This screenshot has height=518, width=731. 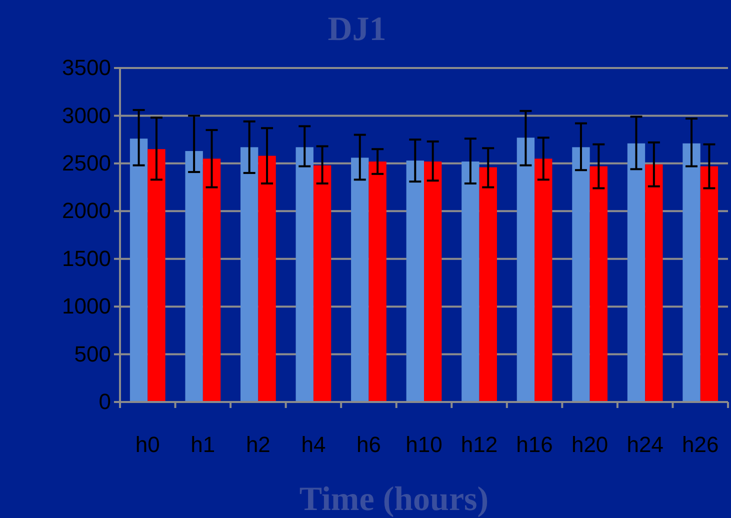 I want to click on chart-title: DJ1, so click(x=357, y=29).